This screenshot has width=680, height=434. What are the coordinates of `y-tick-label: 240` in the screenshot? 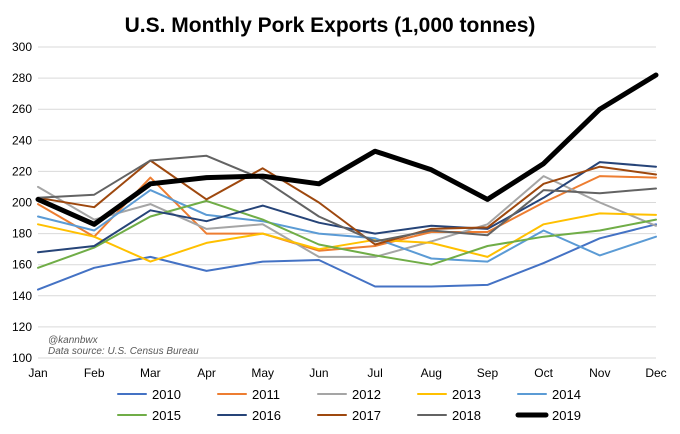 It's located at (22, 140).